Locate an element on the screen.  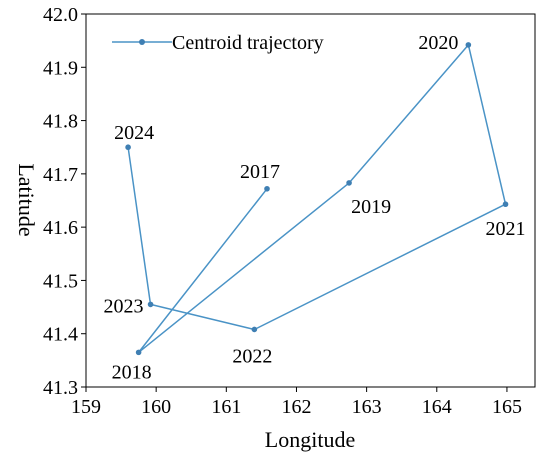
point-label-2017: 2017 is located at coordinates (260, 172).